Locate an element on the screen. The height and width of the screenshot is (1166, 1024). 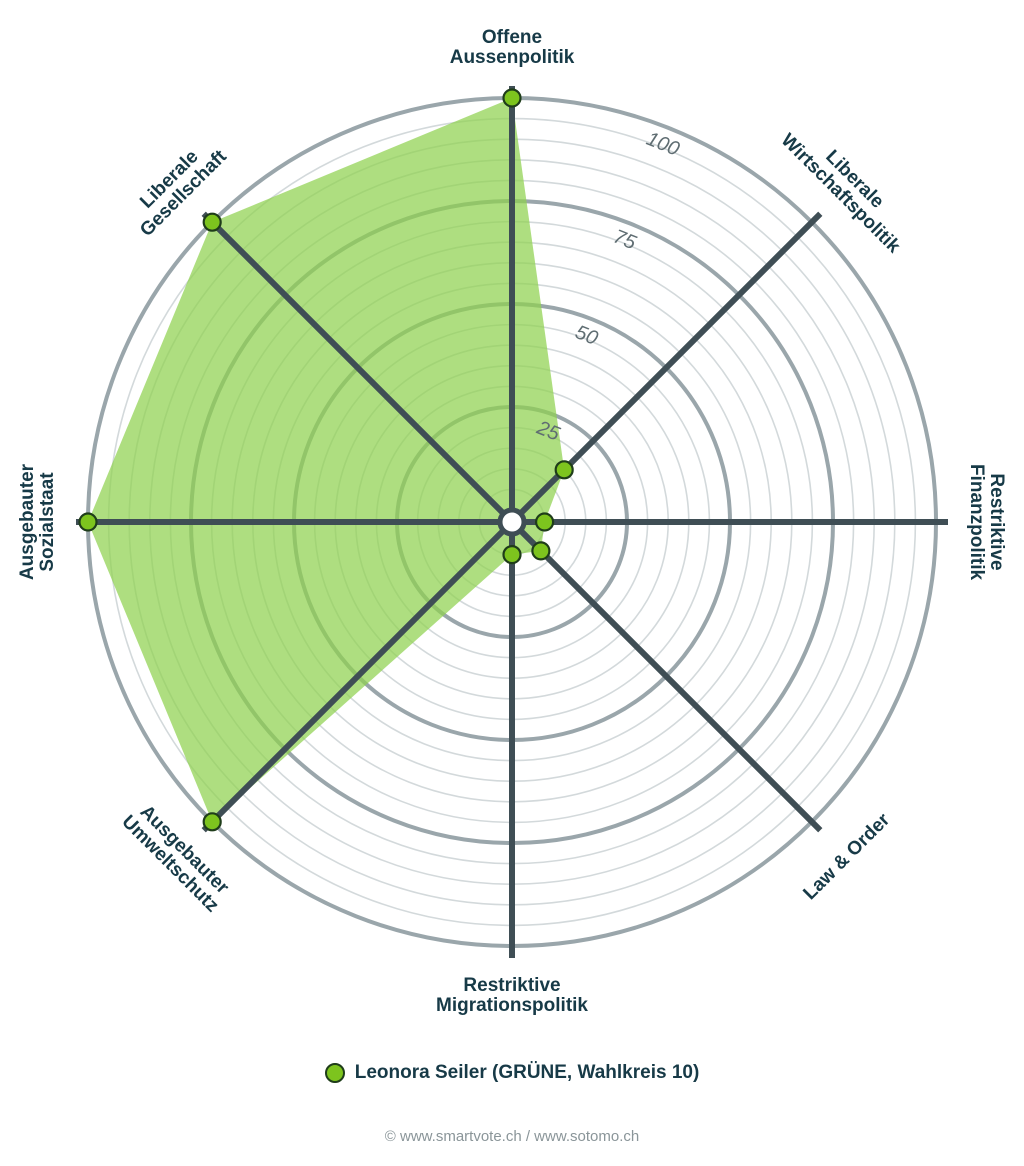
axis-line-liberale-gesellschaft is located at coordinates (353, 363).